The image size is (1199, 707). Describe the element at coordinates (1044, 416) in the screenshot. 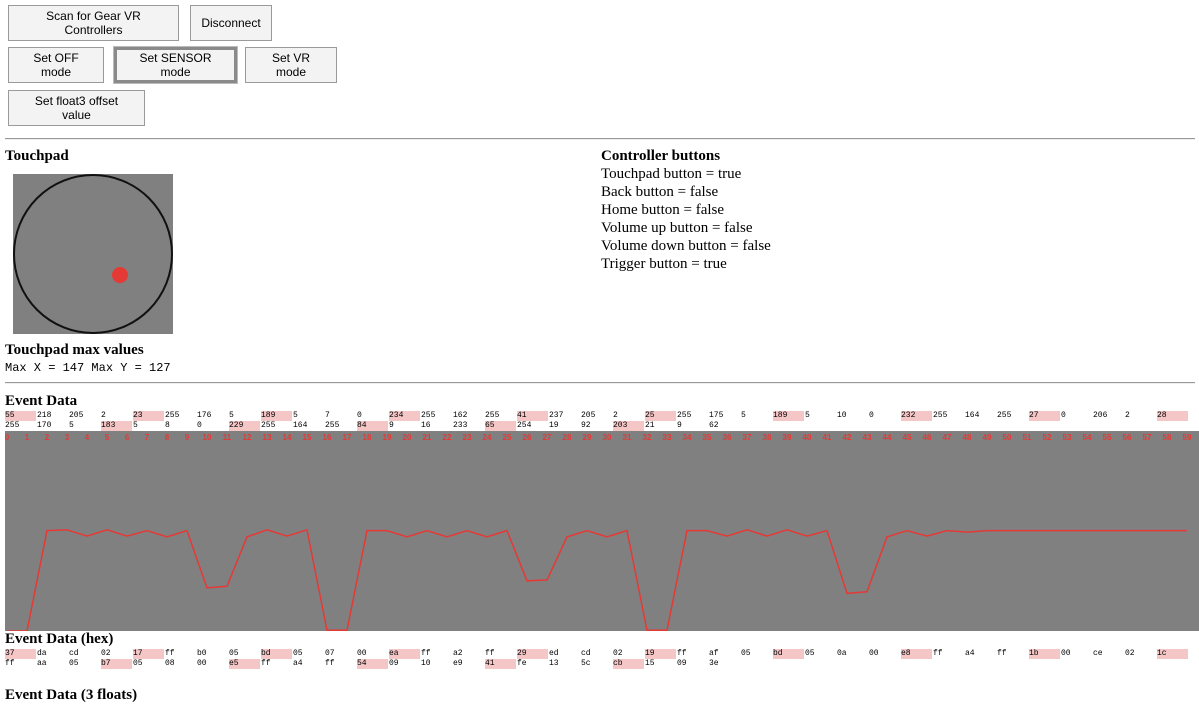

I see `byte-cell: 27` at that location.